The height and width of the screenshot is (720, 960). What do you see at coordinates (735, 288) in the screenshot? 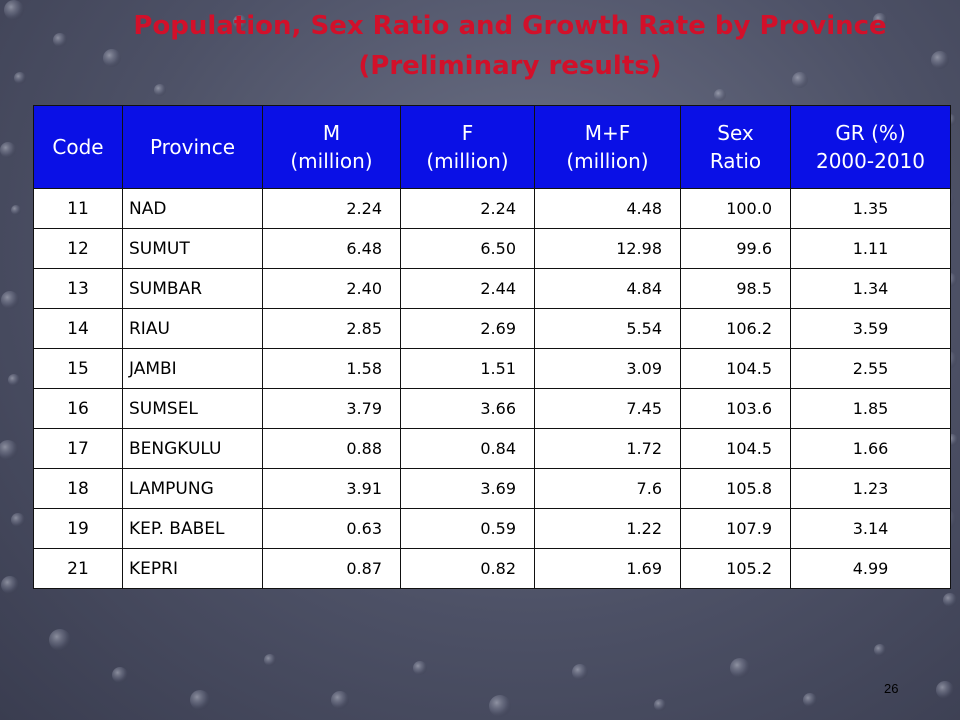
I see `cell-sex-ratio: 98.5` at bounding box center [735, 288].